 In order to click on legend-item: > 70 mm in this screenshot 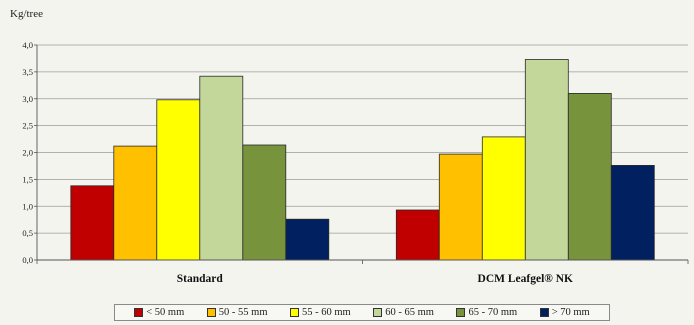, I will do `click(564, 312)`.